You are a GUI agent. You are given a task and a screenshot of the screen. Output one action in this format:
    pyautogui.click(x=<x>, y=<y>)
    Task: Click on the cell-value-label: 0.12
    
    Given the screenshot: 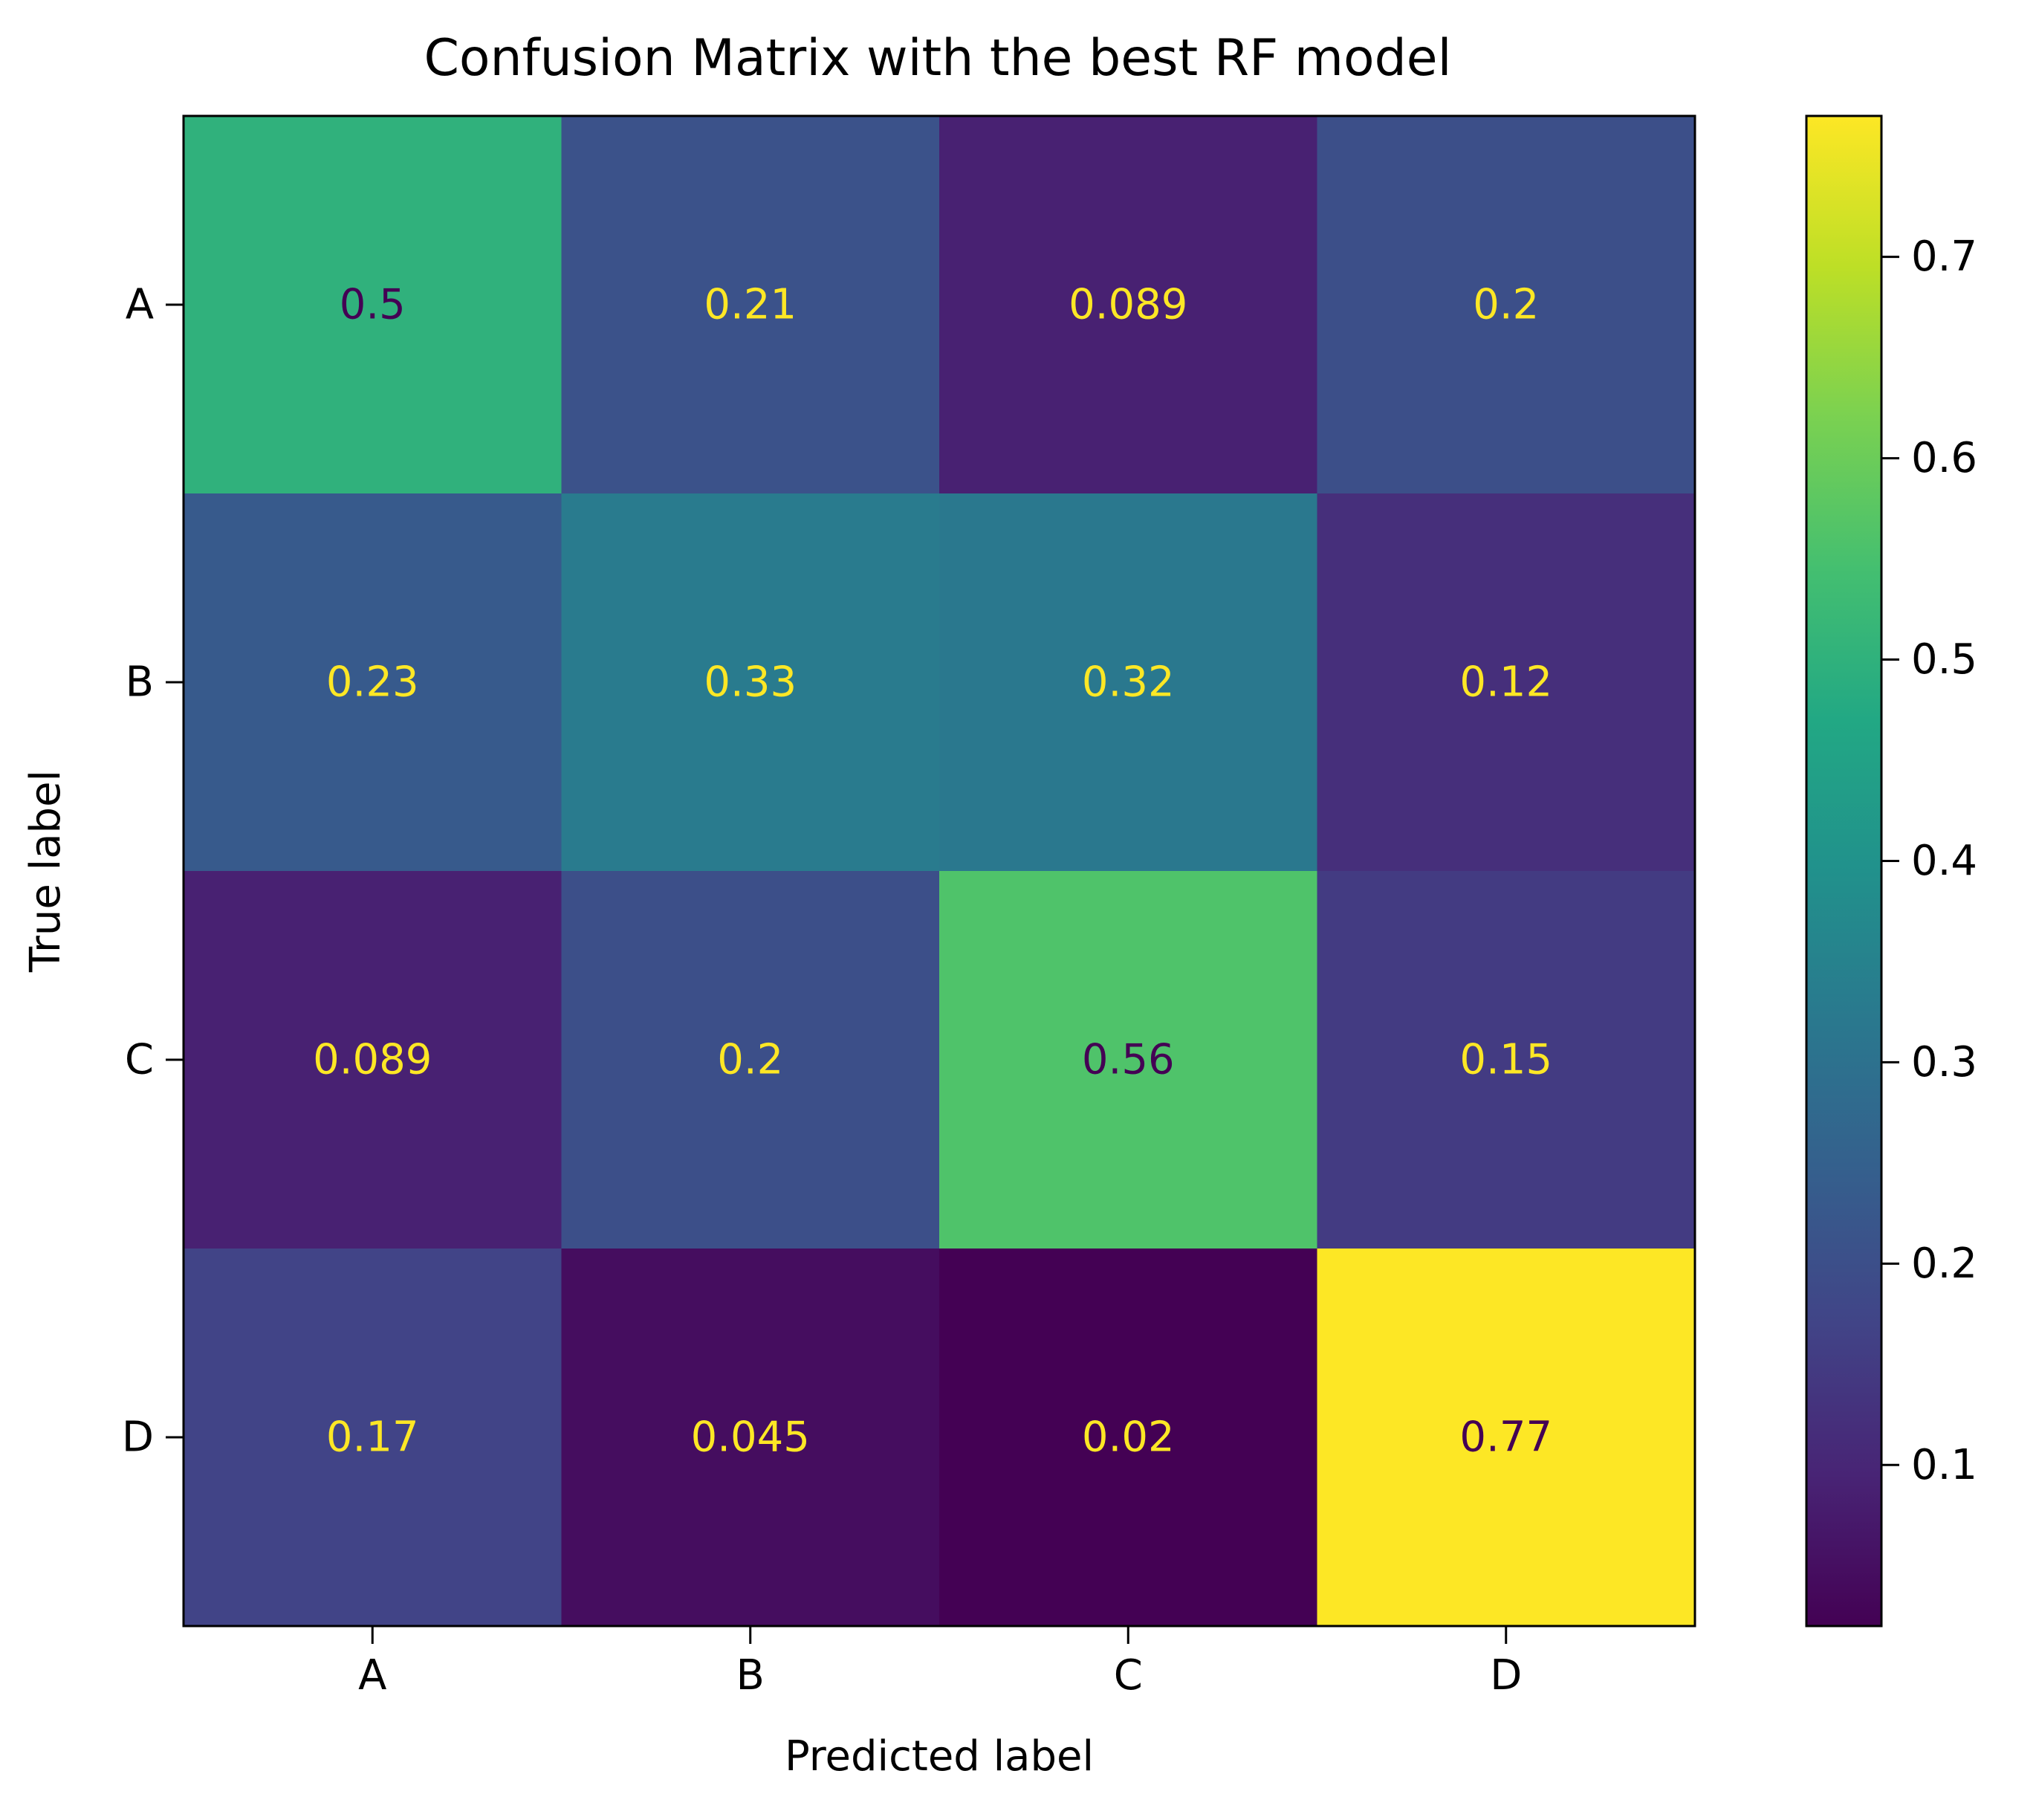 What is the action you would take?
    pyautogui.click(x=1505, y=682)
    